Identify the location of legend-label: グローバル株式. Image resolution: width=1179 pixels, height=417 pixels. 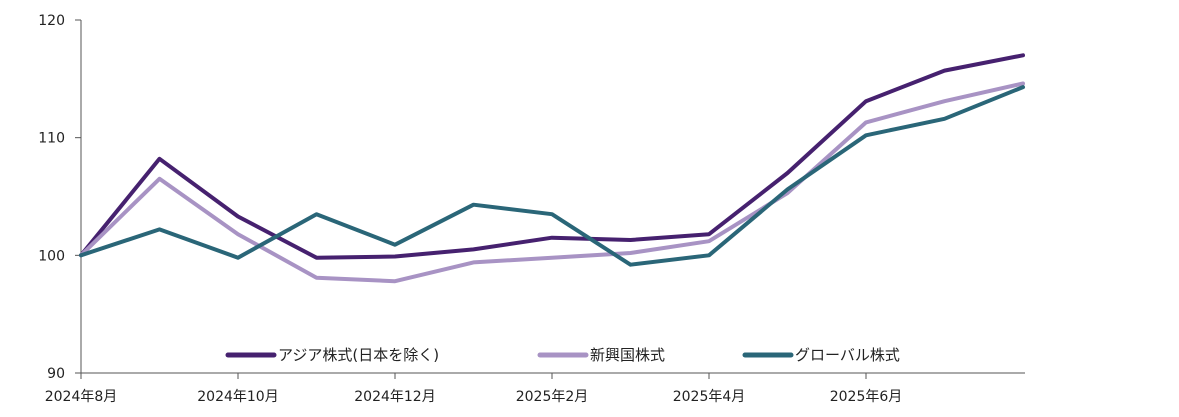
(847, 355).